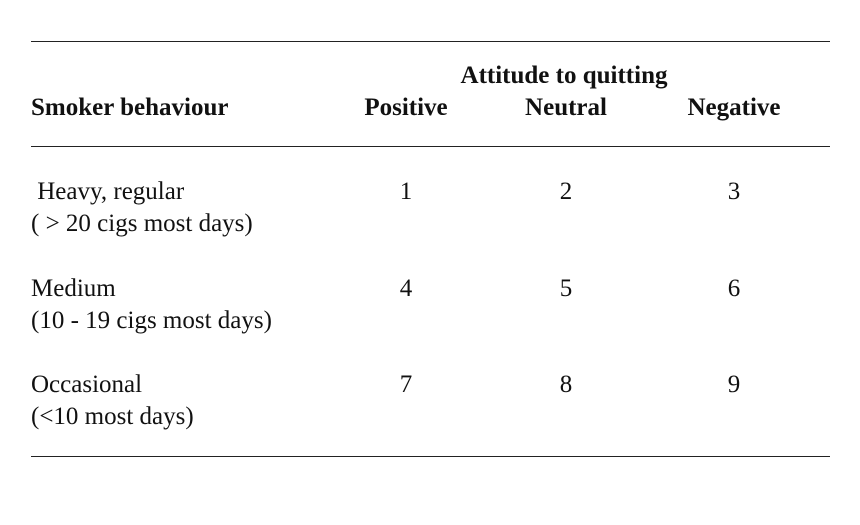  I want to click on row-label-line1: Occasional, so click(87, 384).